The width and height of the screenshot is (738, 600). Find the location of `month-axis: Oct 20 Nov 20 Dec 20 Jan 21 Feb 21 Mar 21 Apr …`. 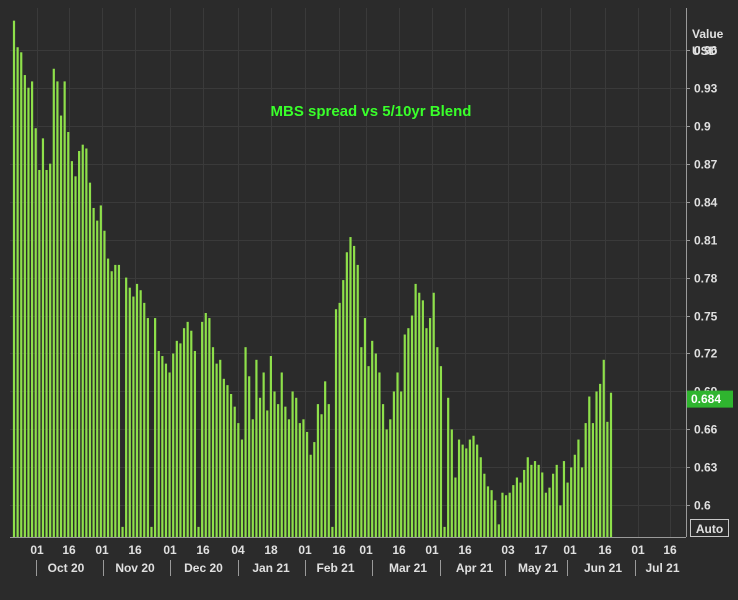

month-axis: Oct 20 Nov 20 Dec 20 Jan 21 Feb 21 Mar 21 Apr … is located at coordinates (358, 568).